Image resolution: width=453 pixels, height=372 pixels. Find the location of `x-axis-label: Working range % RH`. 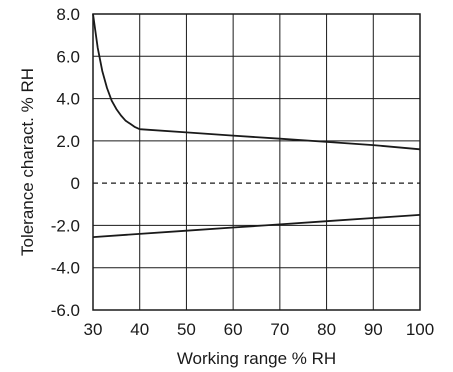

x-axis-label: Working range % RH is located at coordinates (256, 358).